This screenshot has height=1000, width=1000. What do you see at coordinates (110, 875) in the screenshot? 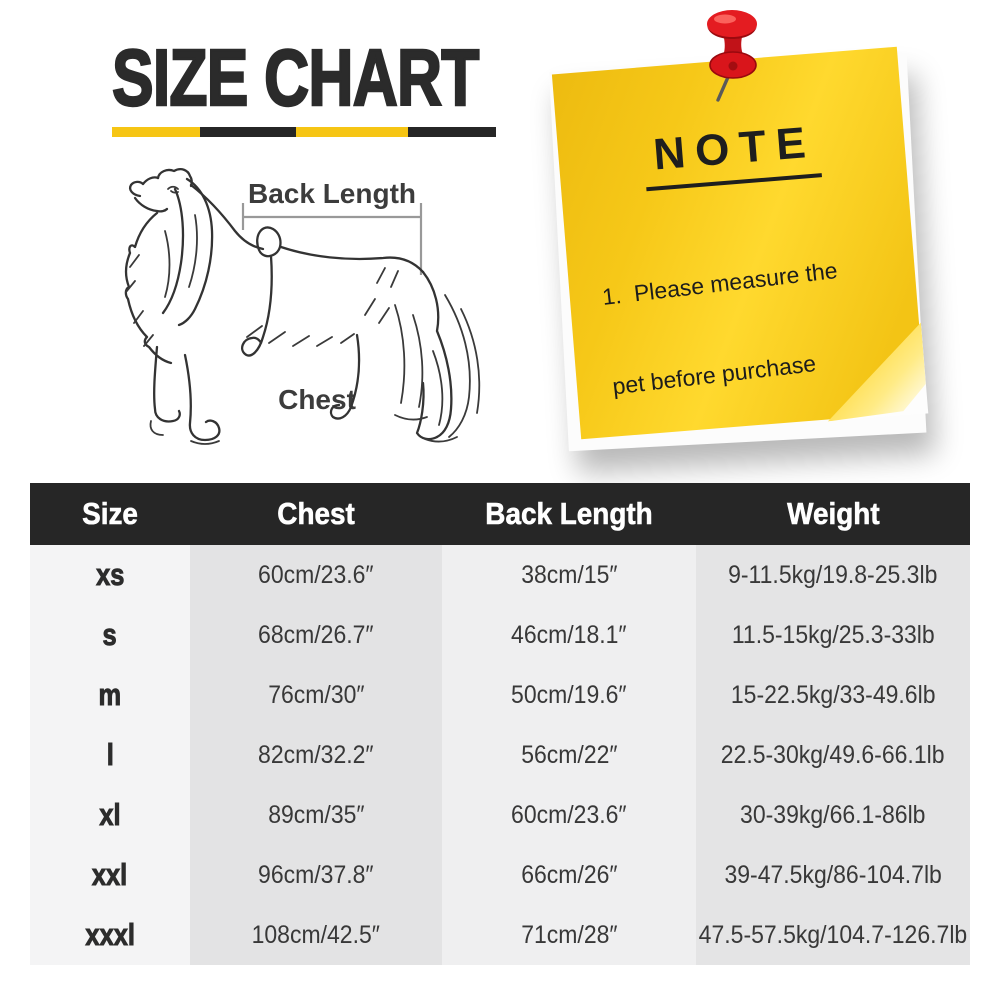
I see `table-cell-size: xxl` at bounding box center [110, 875].